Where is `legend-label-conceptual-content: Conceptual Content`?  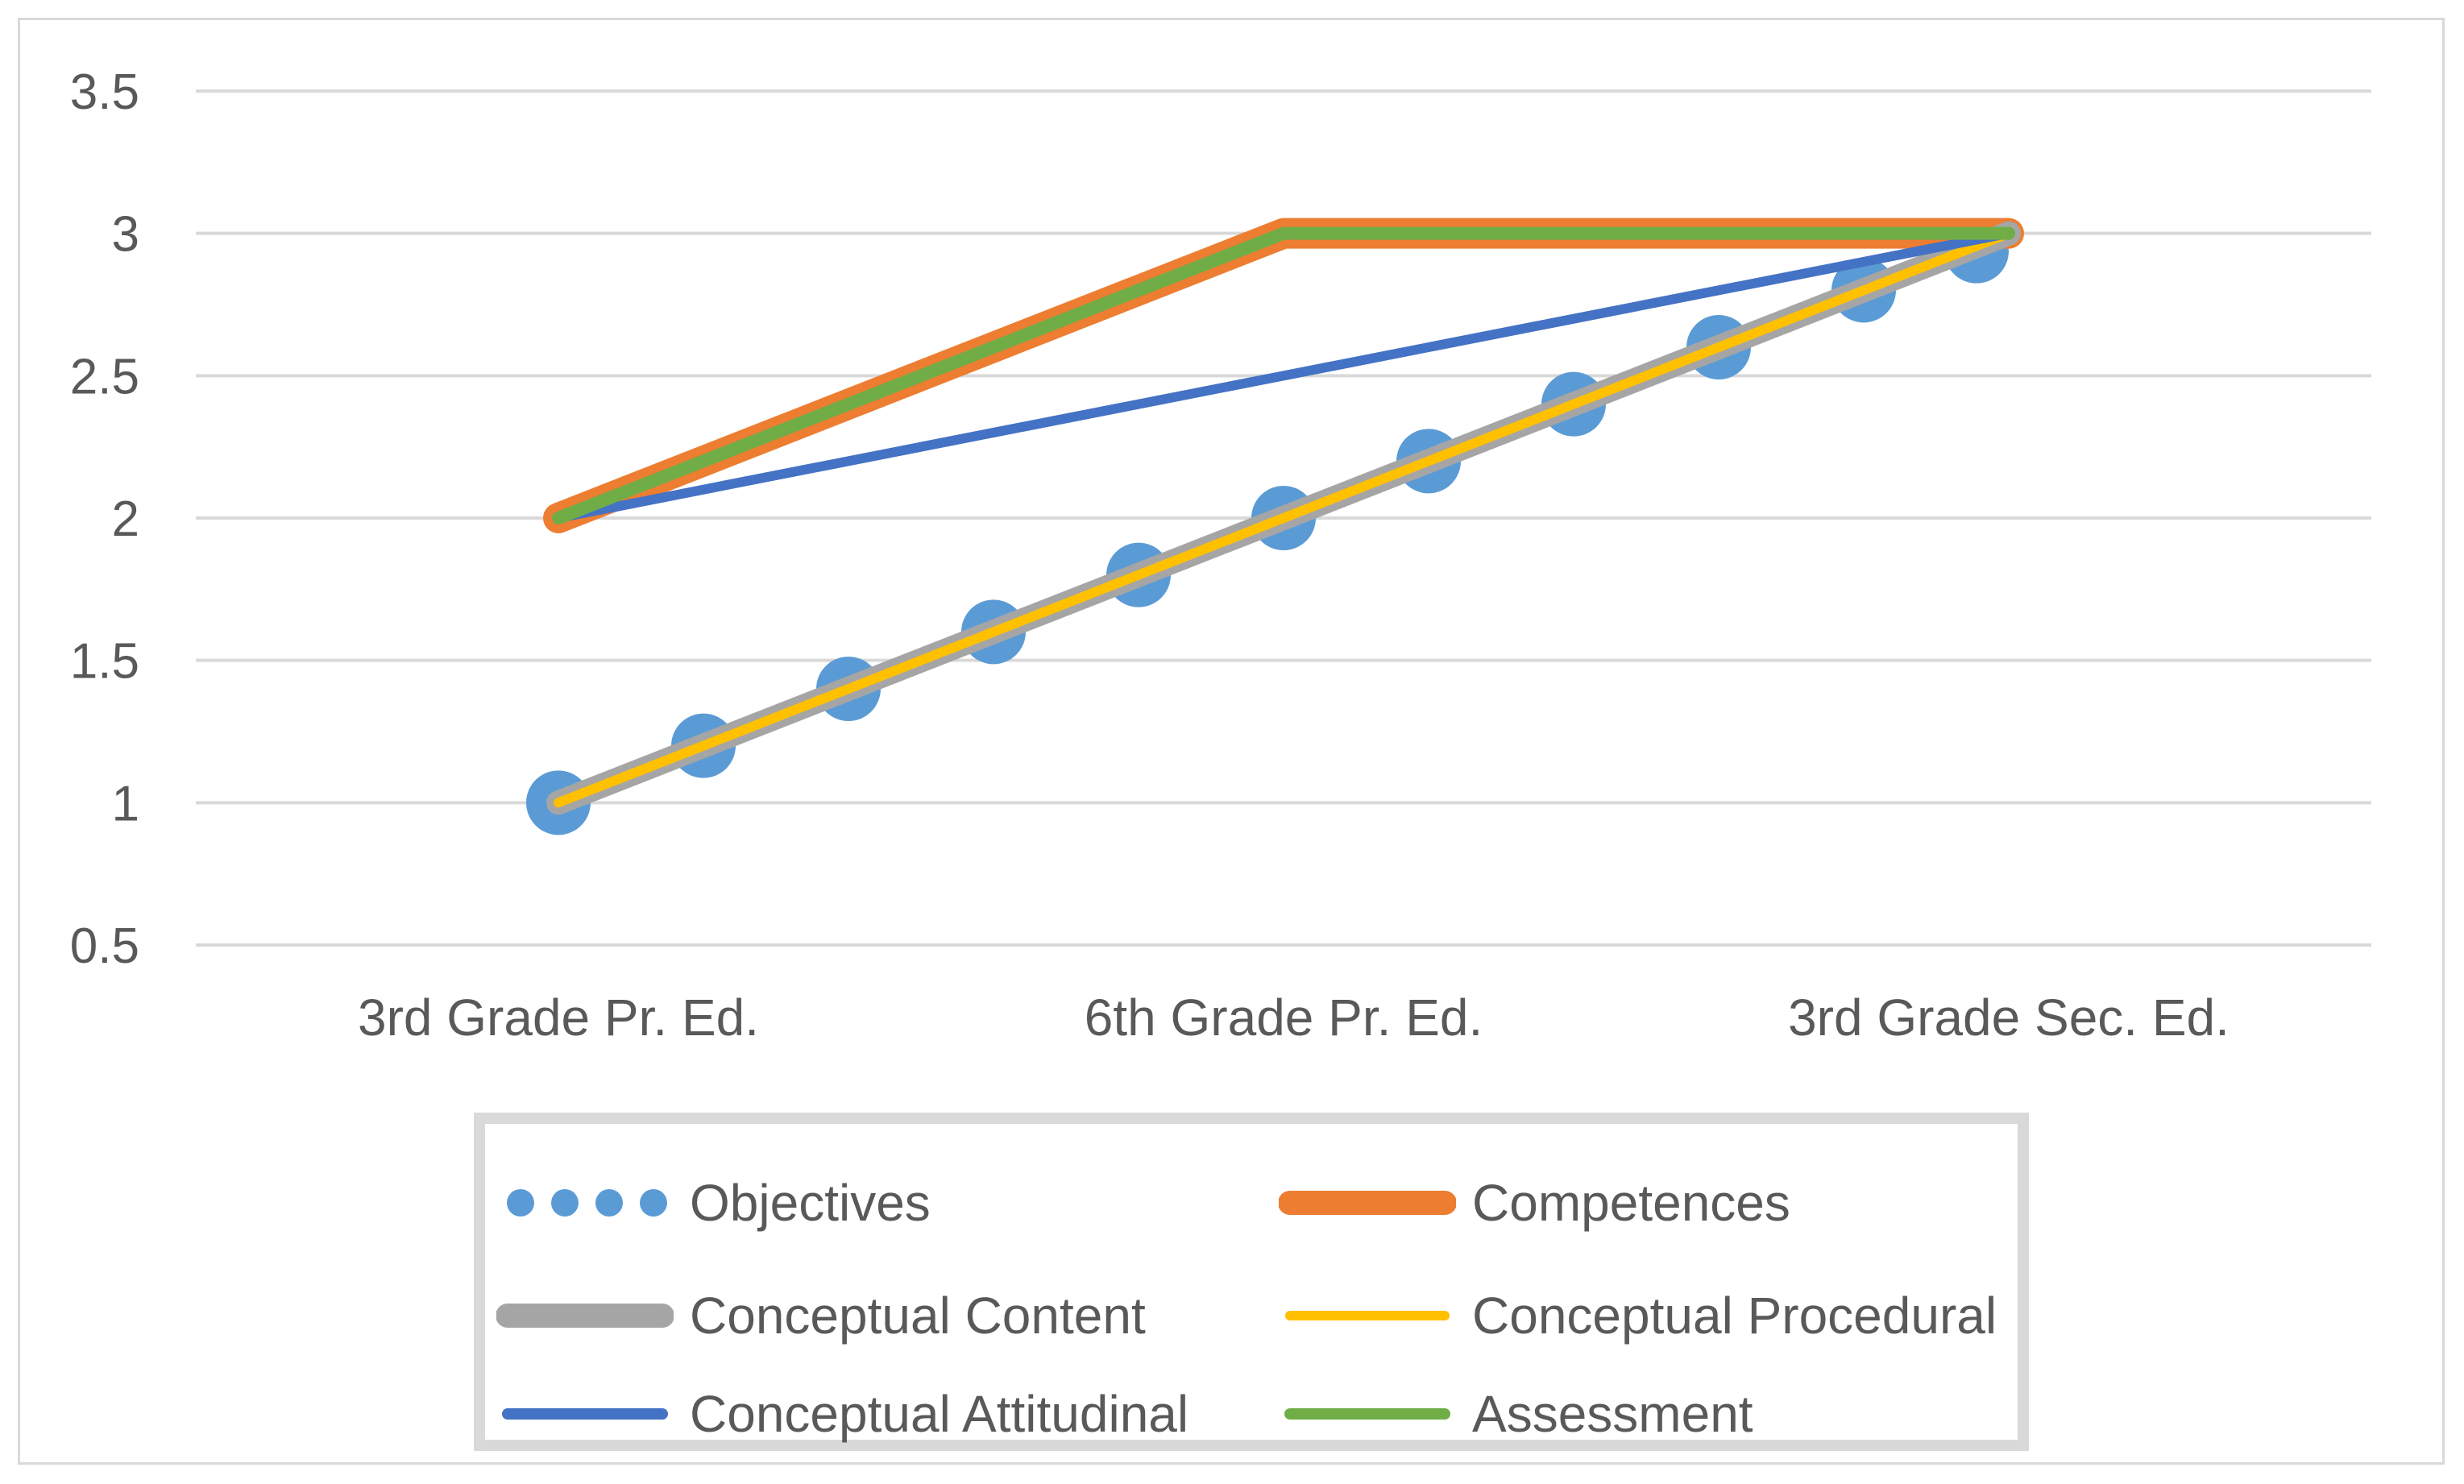
legend-label-conceptual-content: Conceptual Content is located at coordinates (918, 1316).